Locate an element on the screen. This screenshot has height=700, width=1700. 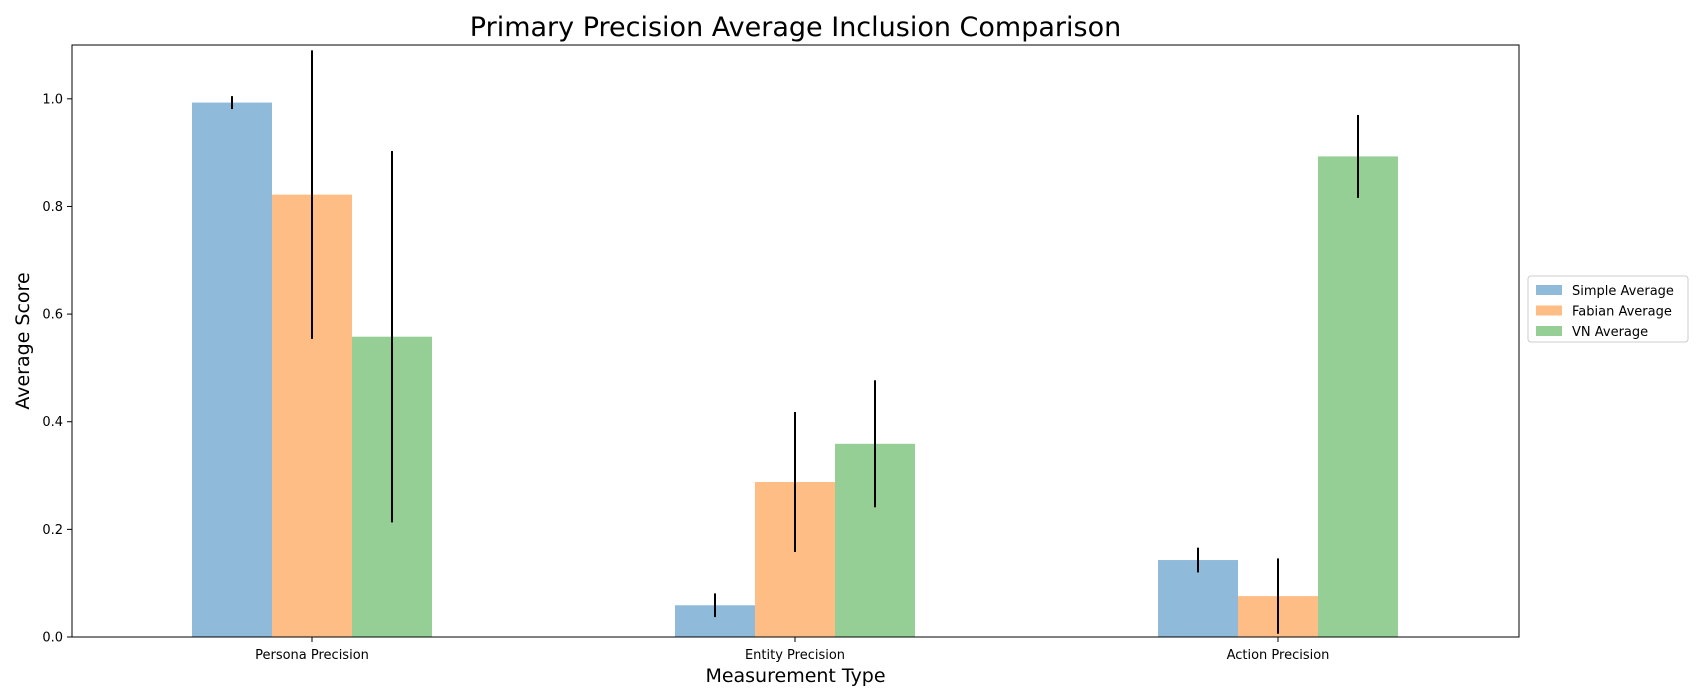
legend: Simple Average Fabian Average VN Average is located at coordinates (1608, 309).